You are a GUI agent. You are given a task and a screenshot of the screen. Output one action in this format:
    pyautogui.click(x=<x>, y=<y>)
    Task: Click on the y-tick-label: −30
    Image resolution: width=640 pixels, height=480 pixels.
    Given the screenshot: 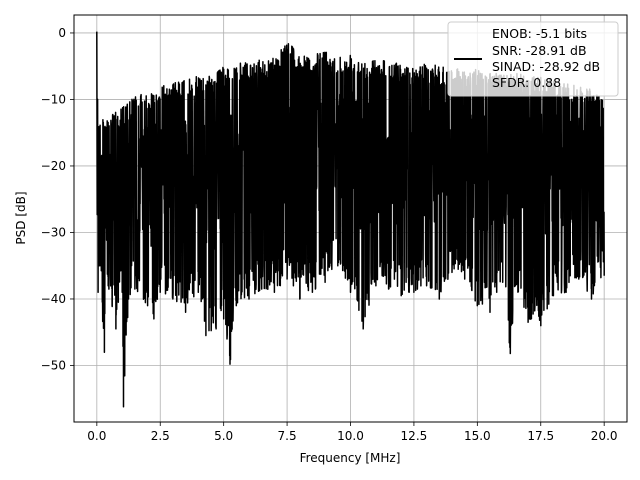 What is the action you would take?
    pyautogui.click(x=53, y=232)
    